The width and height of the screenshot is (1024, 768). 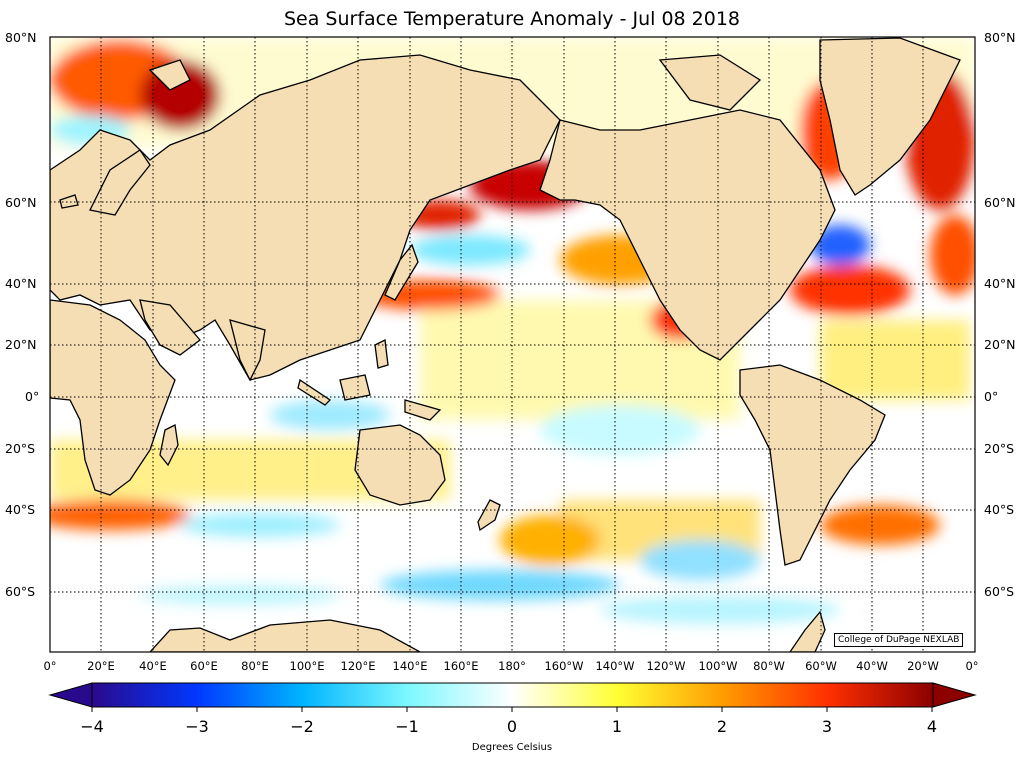 I want to click on lat-label-left: 40°N, so click(x=21, y=283).